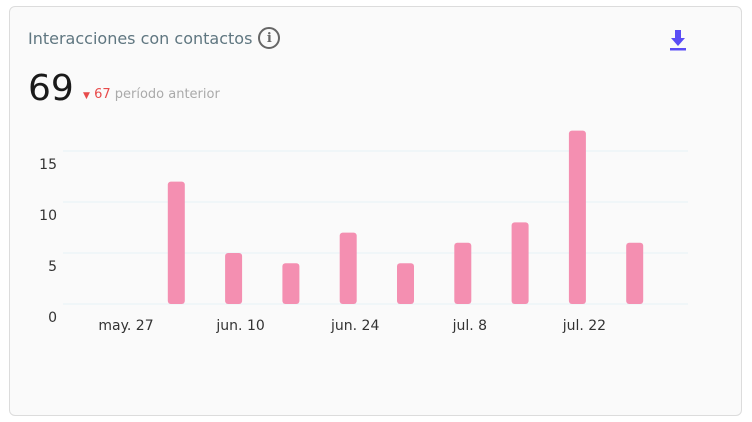 Image resolution: width=752 pixels, height=422 pixels. I want to click on y-tick-label: 10, so click(48, 216).